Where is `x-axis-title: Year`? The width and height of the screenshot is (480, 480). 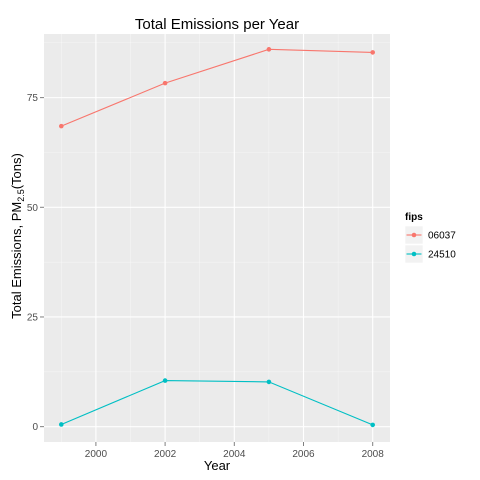 x-axis-title: Year is located at coordinates (217, 465).